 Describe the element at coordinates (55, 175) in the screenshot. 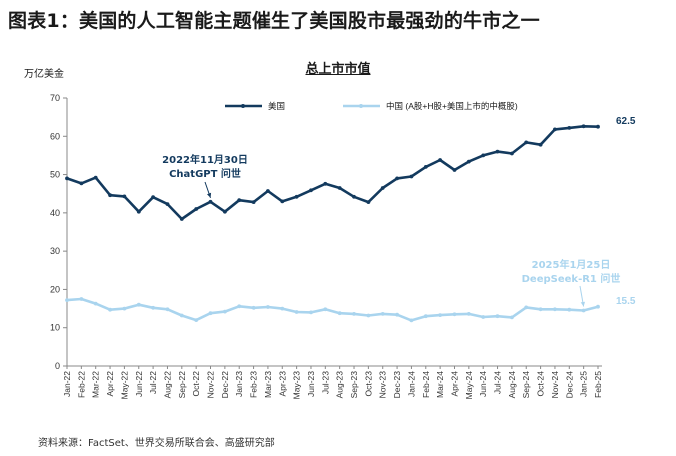

I see `y-tick-label: 50` at that location.